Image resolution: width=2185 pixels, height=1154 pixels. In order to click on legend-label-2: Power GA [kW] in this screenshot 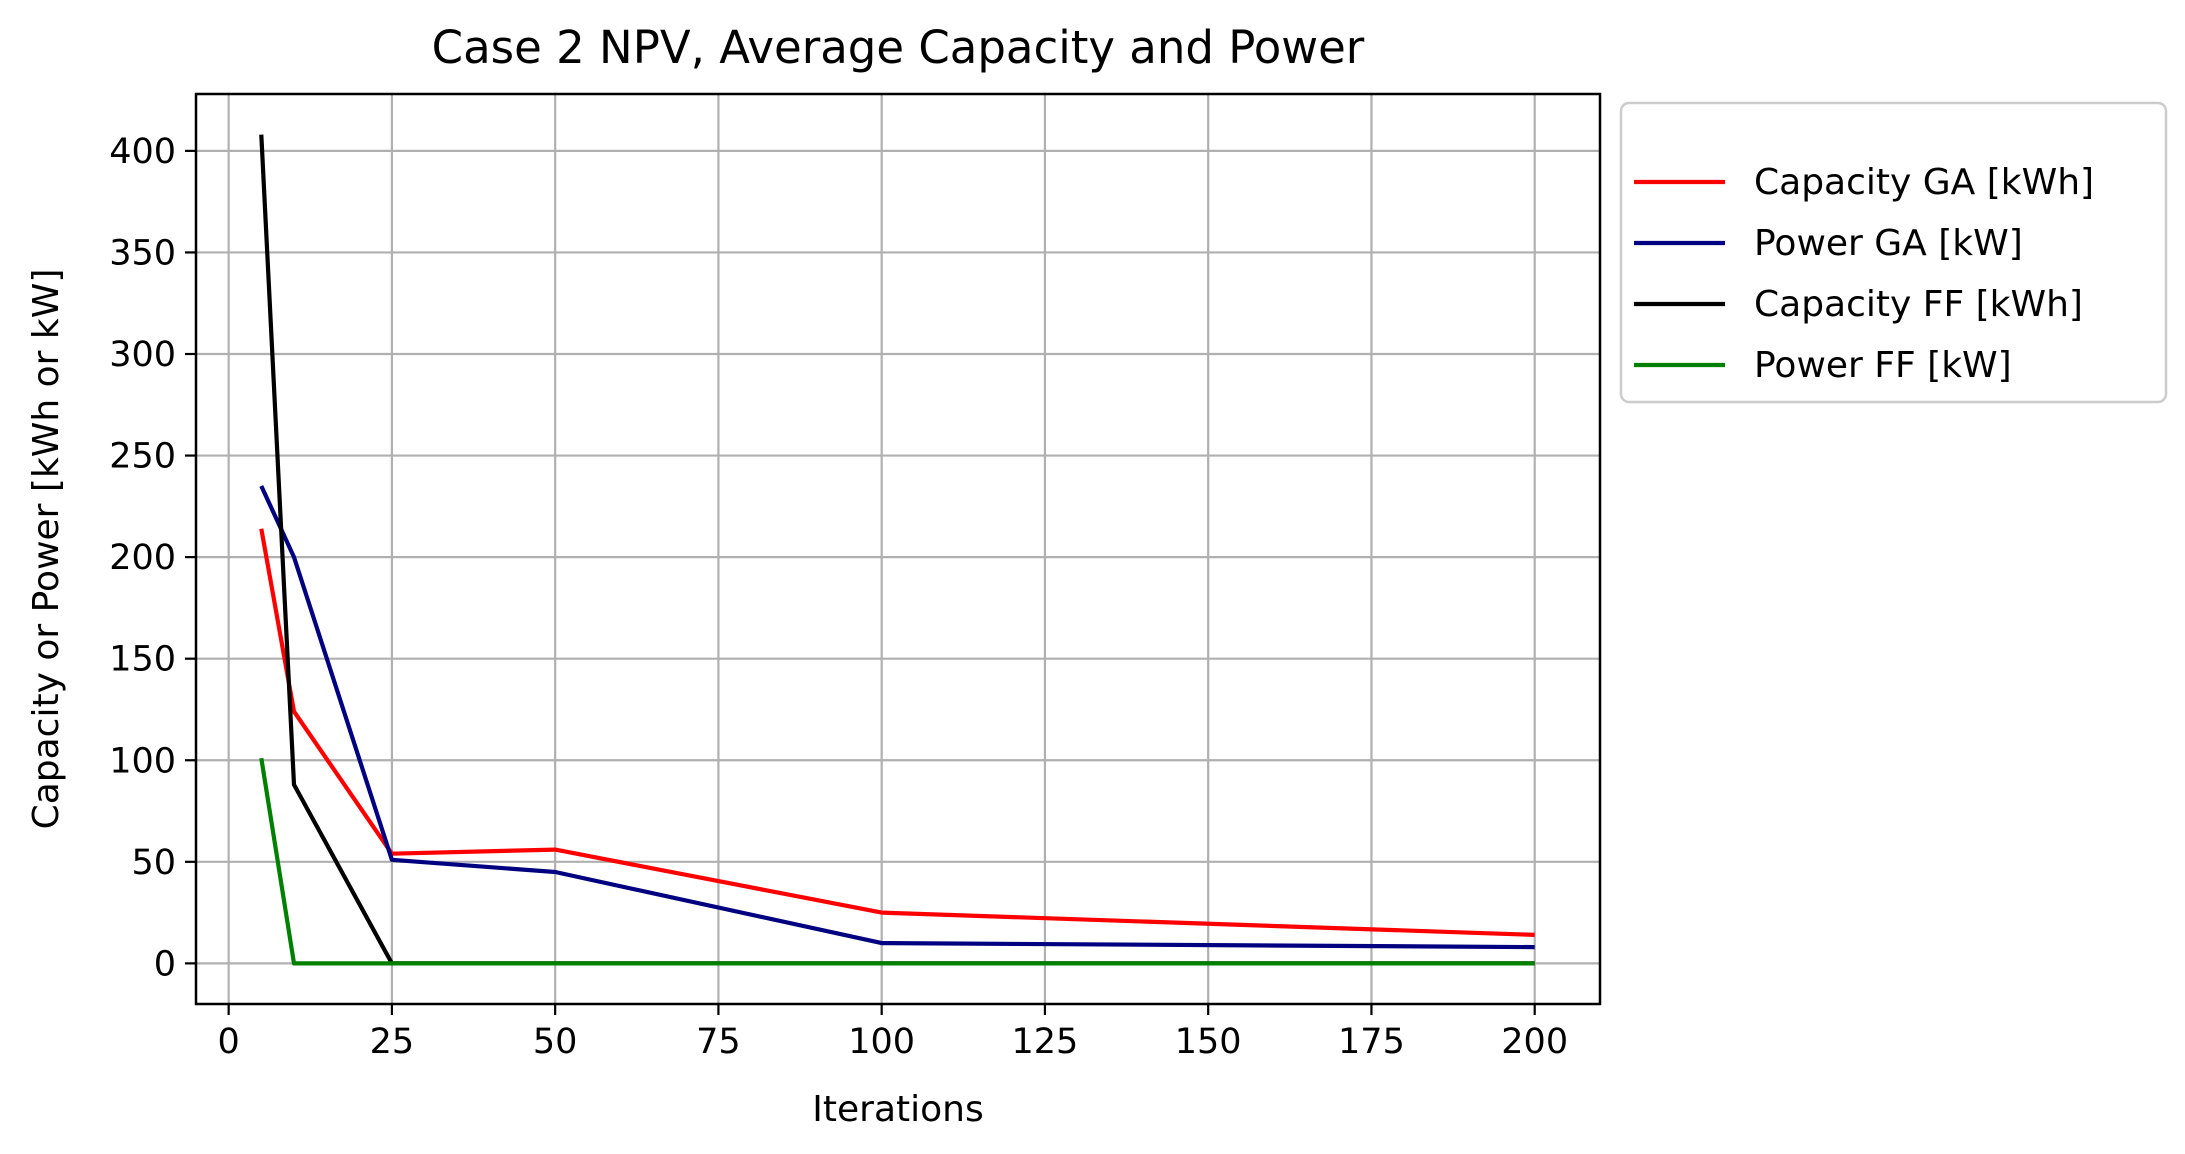, I will do `click(1888, 243)`.